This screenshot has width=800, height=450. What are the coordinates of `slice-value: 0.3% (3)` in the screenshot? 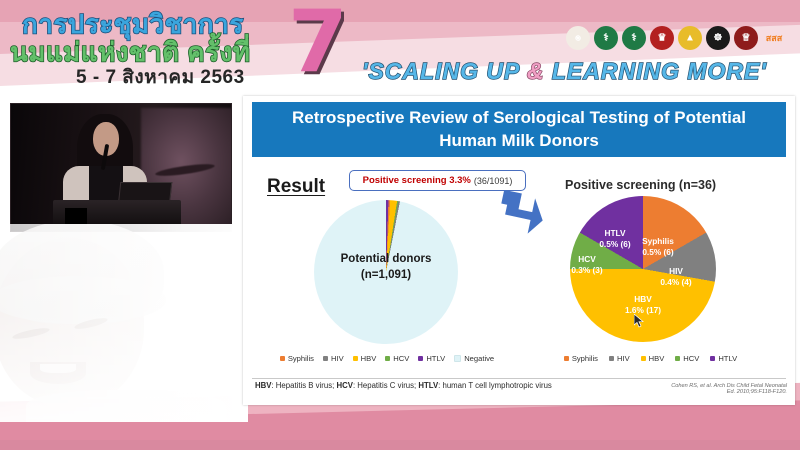 It's located at (587, 269).